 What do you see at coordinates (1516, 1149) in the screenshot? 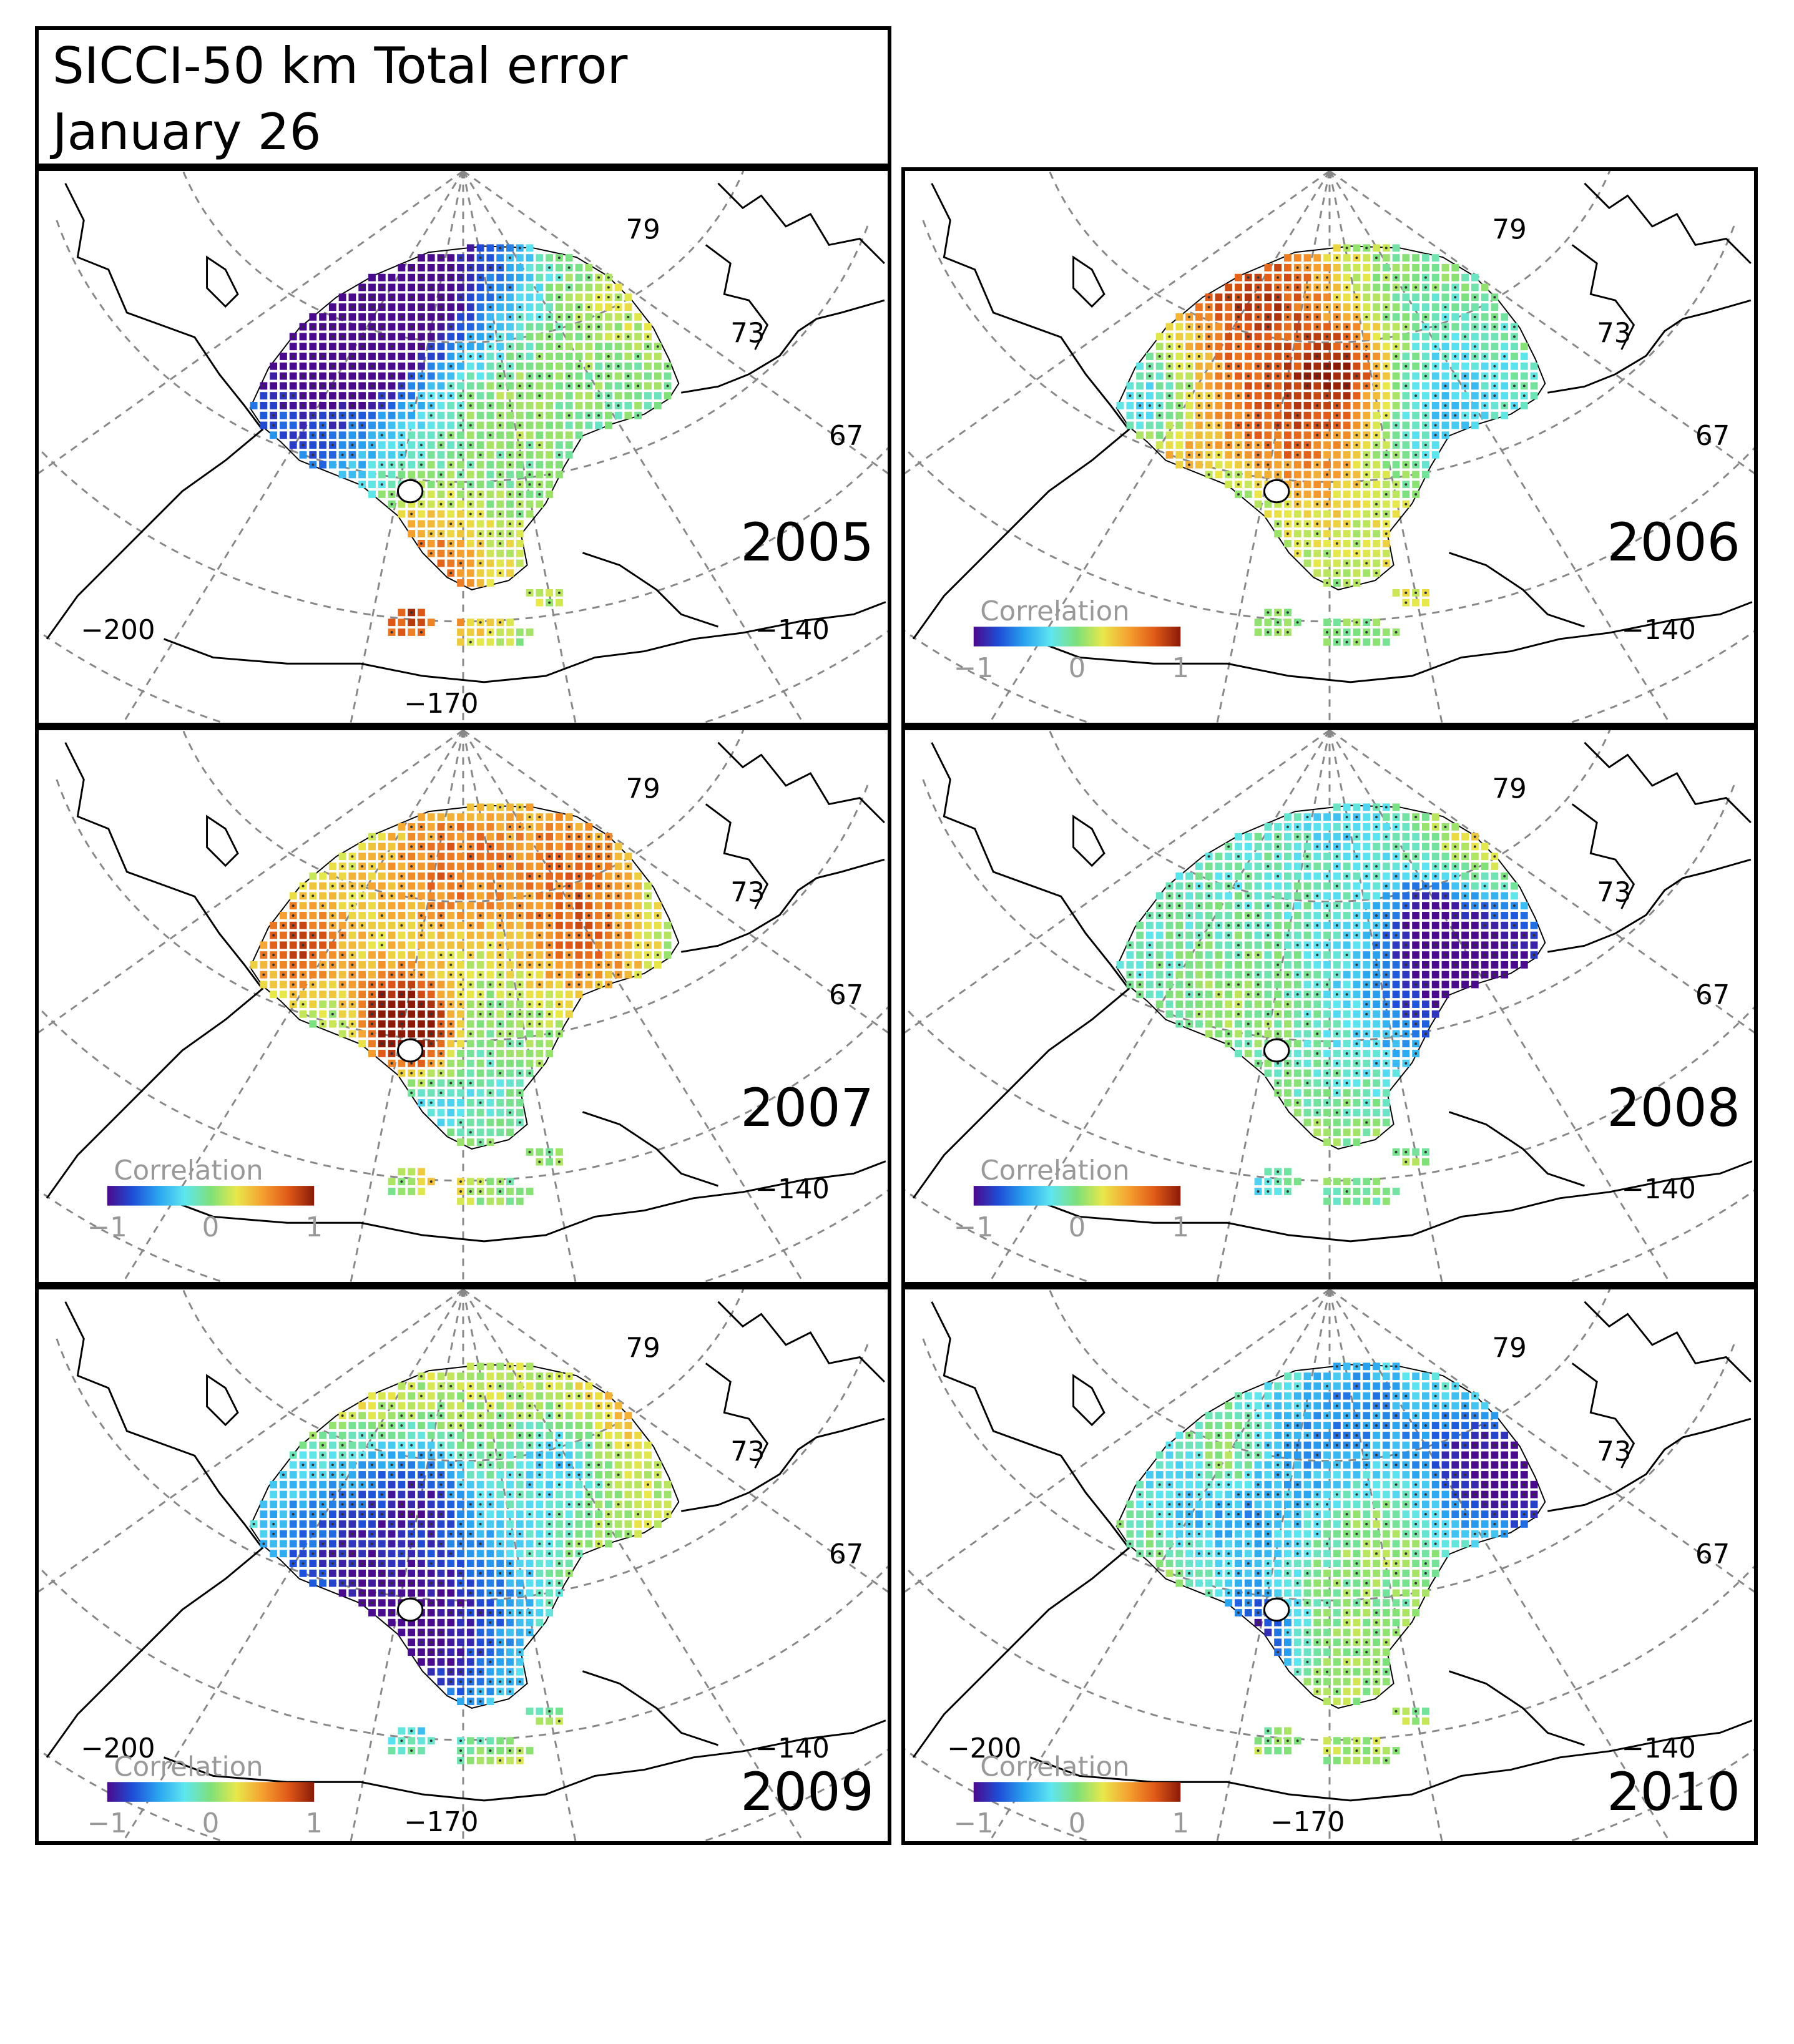
I see `coastline-southeast` at bounding box center [1516, 1149].